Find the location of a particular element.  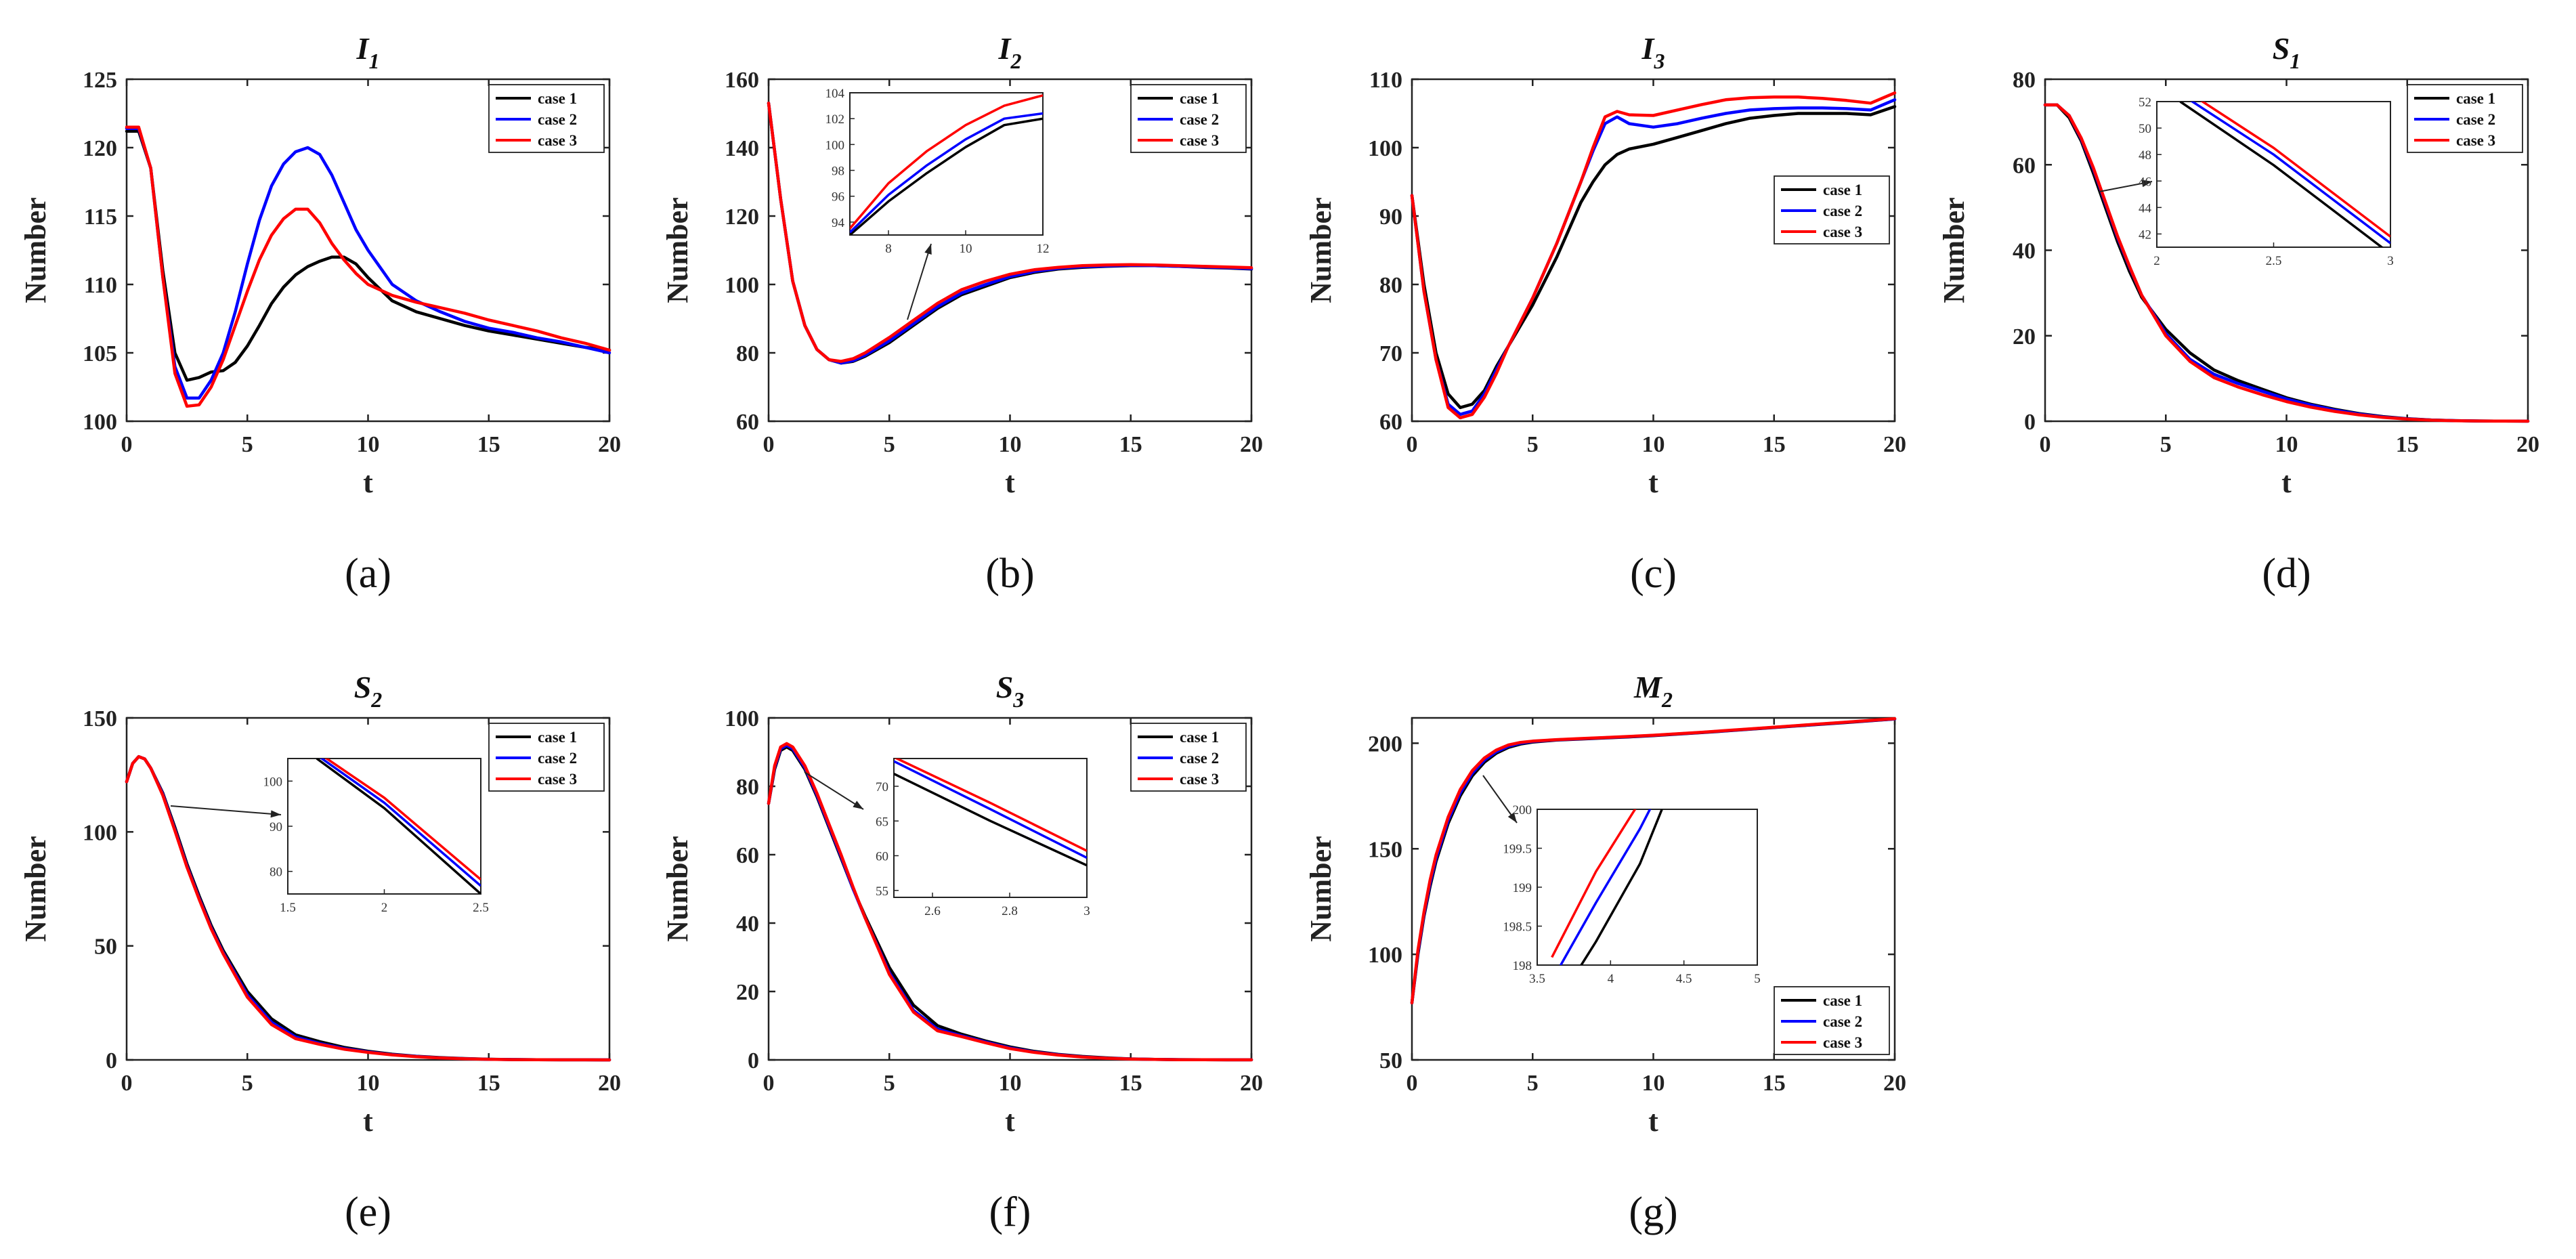

inset-x-tick-label: 2.6 is located at coordinates (932, 911).